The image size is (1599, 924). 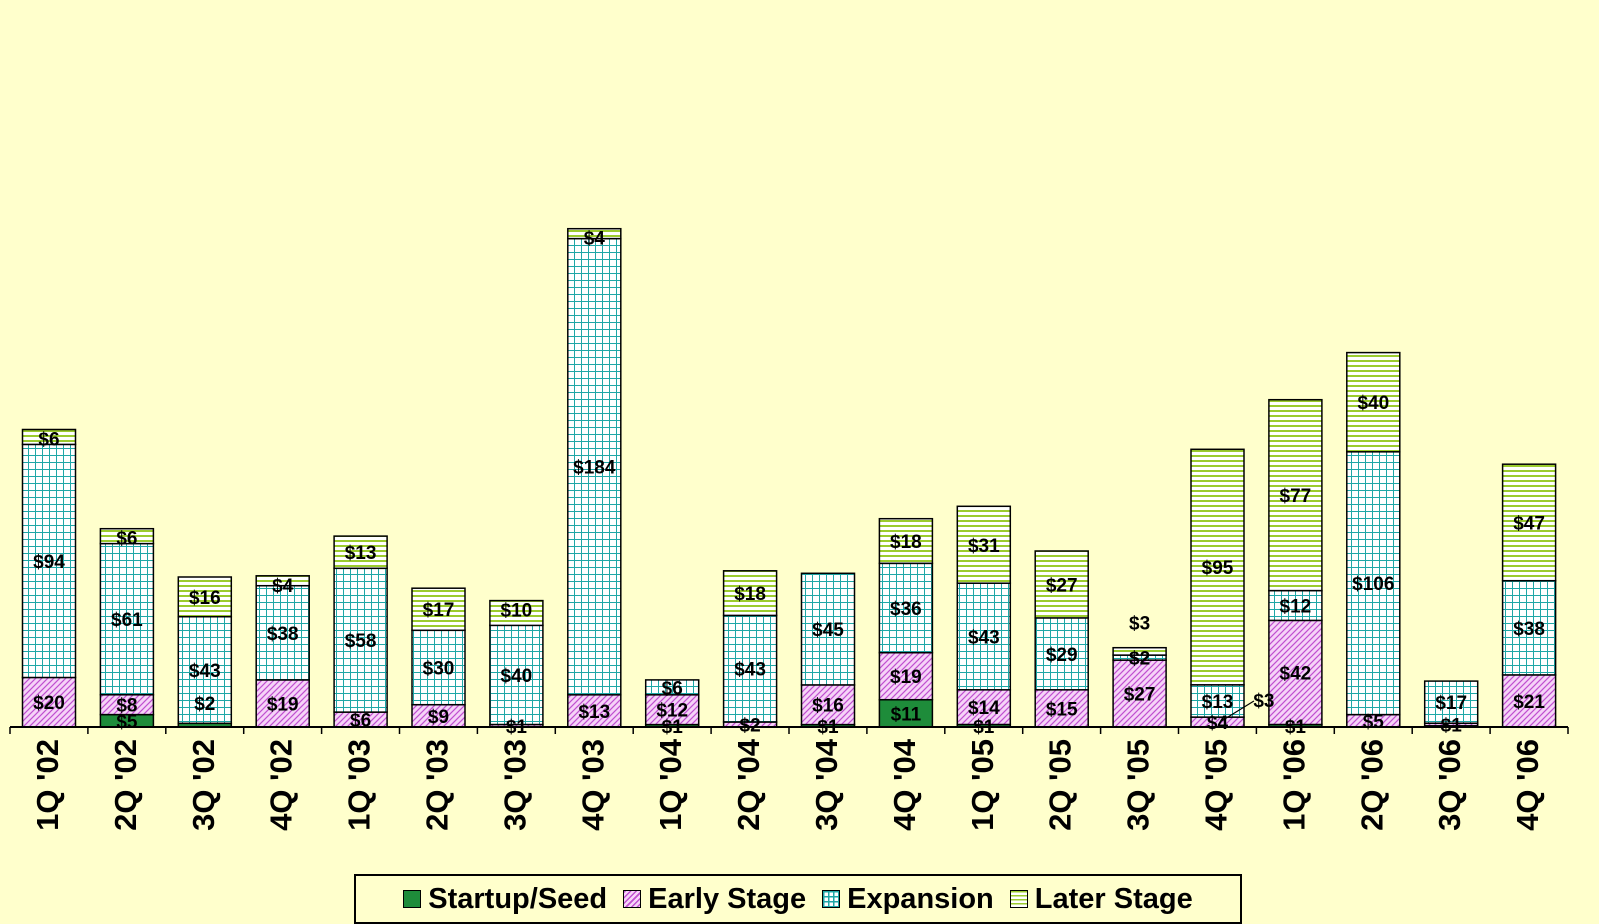 I want to click on data-label-later-stage-7: $4, so click(x=595, y=239).